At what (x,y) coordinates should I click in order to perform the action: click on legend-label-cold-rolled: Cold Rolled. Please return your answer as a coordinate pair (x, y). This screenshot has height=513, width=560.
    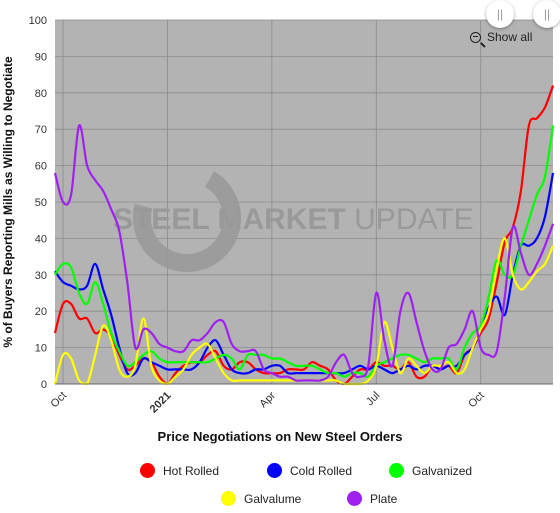
    Looking at the image, I should click on (321, 470).